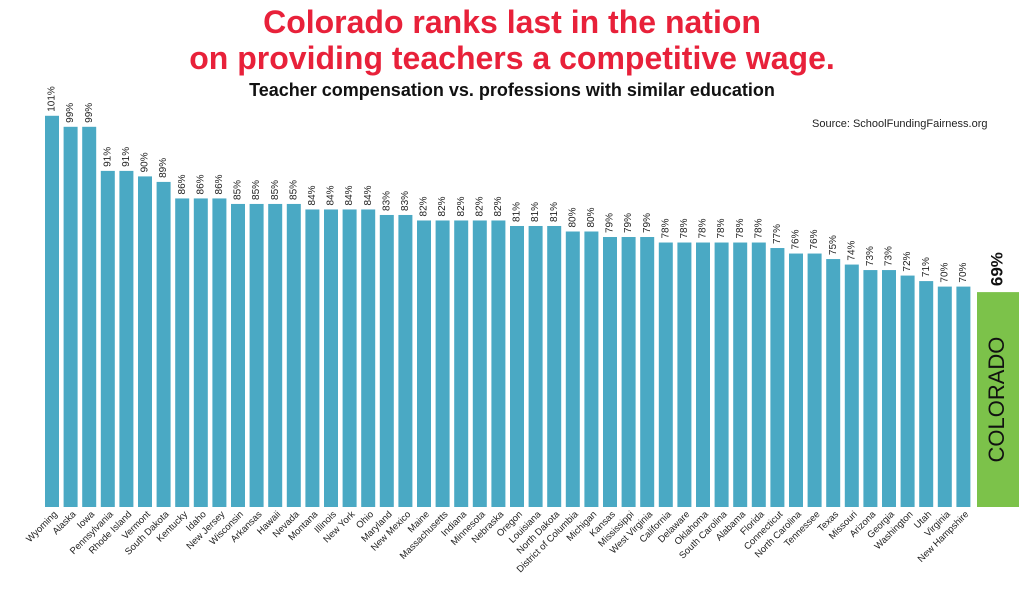 The image size is (1024, 591). What do you see at coordinates (52, 99) in the screenshot?
I see `data-label: 101%` at bounding box center [52, 99].